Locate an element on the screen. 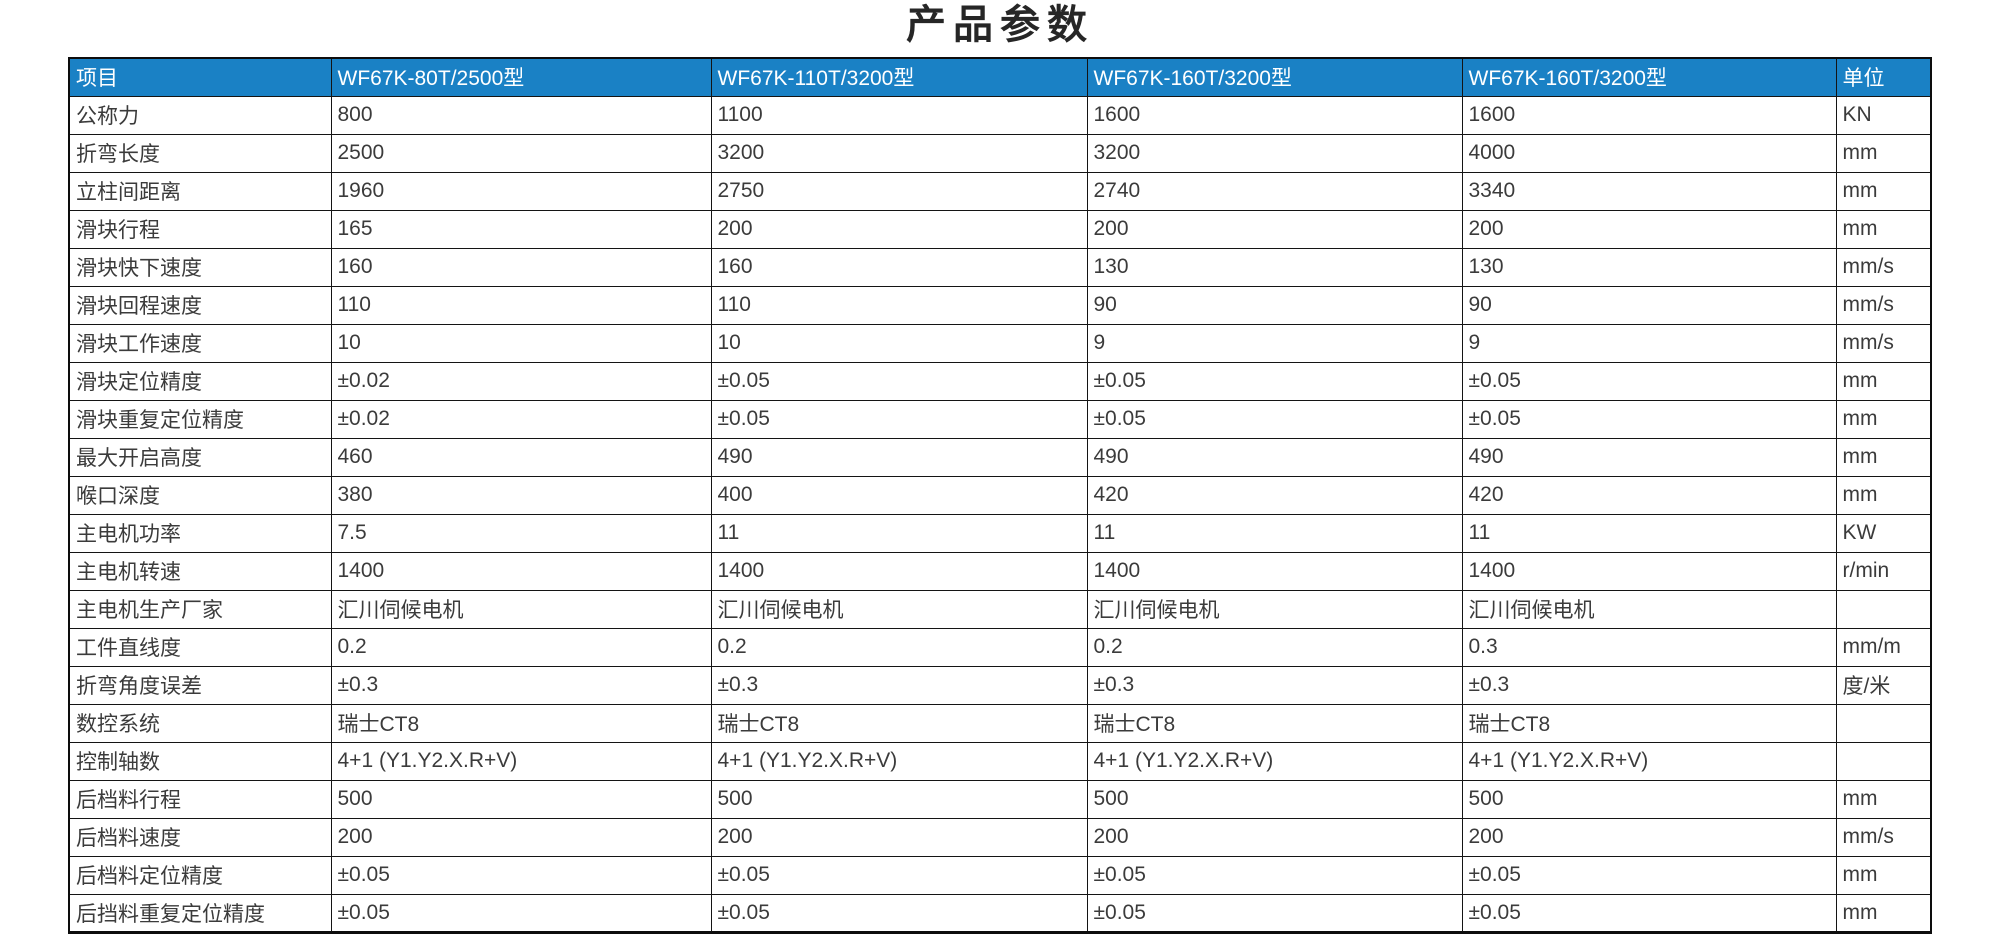  page-title: 产品参数 is located at coordinates (1000, 25).